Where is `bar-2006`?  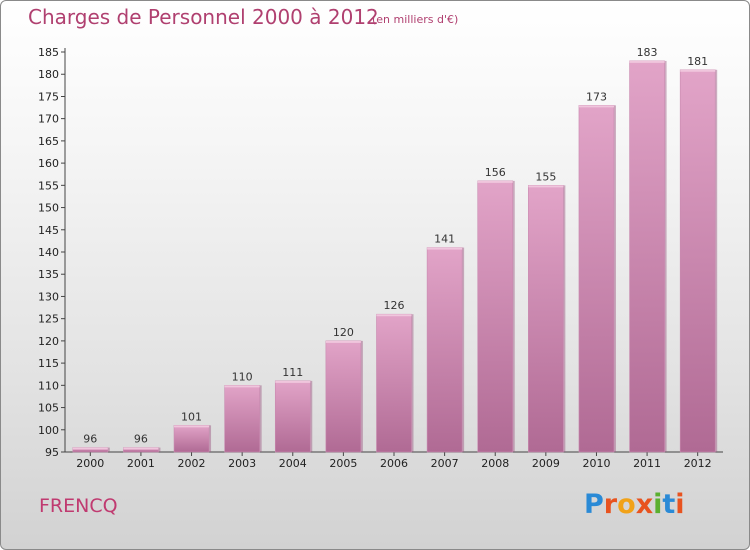
bar-2006 is located at coordinates (395, 383).